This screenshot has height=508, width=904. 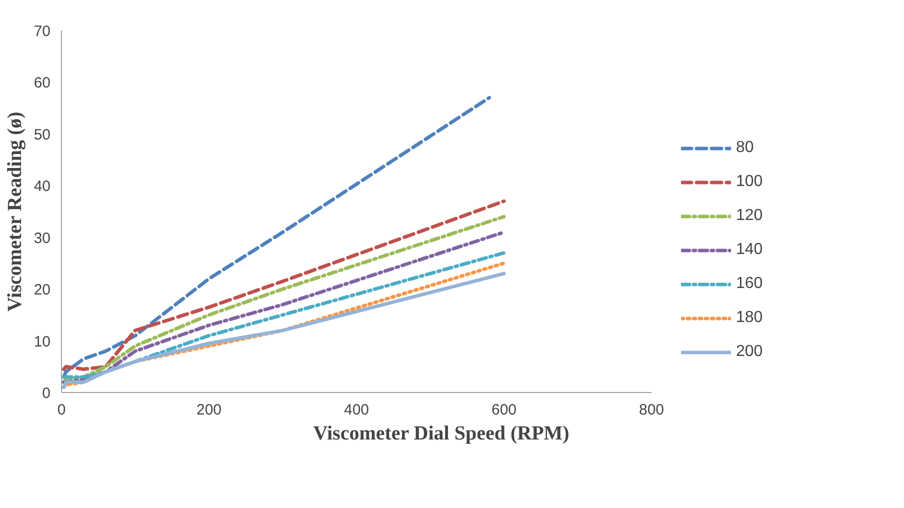 What do you see at coordinates (441, 433) in the screenshot?
I see `x-axis-title: Viscometer Dial Speed (RPM)` at bounding box center [441, 433].